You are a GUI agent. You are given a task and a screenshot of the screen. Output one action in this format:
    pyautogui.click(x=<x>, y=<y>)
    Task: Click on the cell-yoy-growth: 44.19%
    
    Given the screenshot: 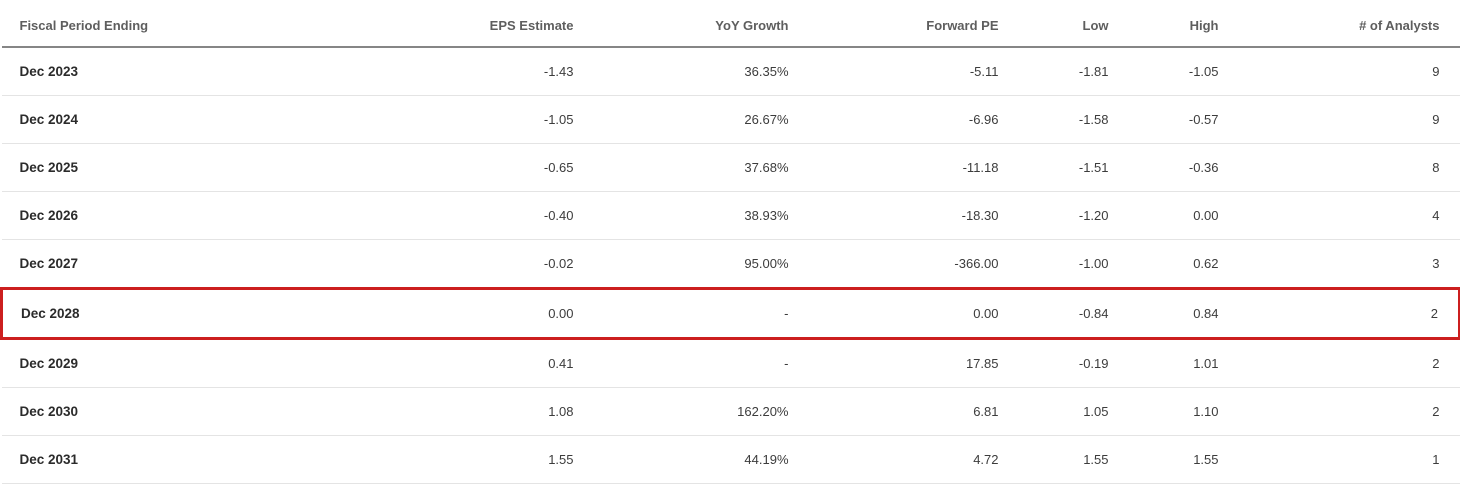 What is the action you would take?
    pyautogui.click(x=681, y=459)
    